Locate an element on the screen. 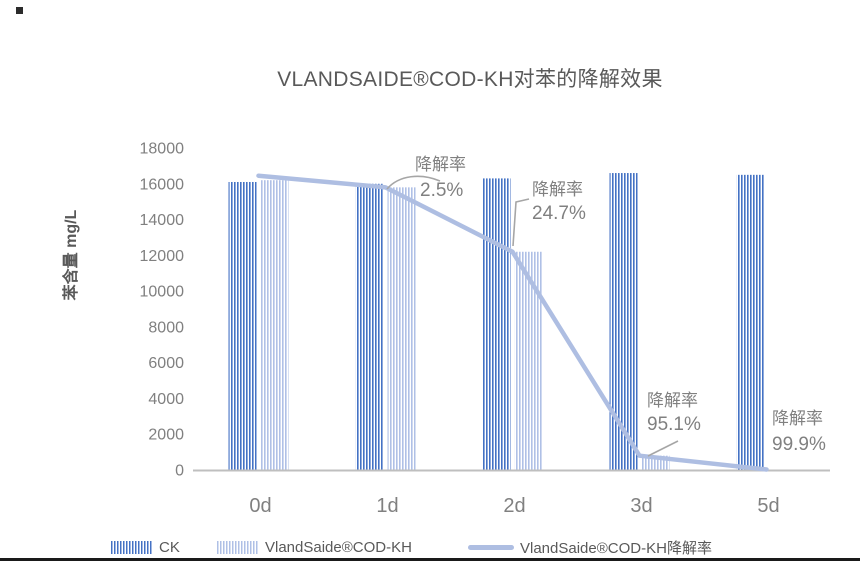  annotation-label-0: 降解率 is located at coordinates (440, 164).